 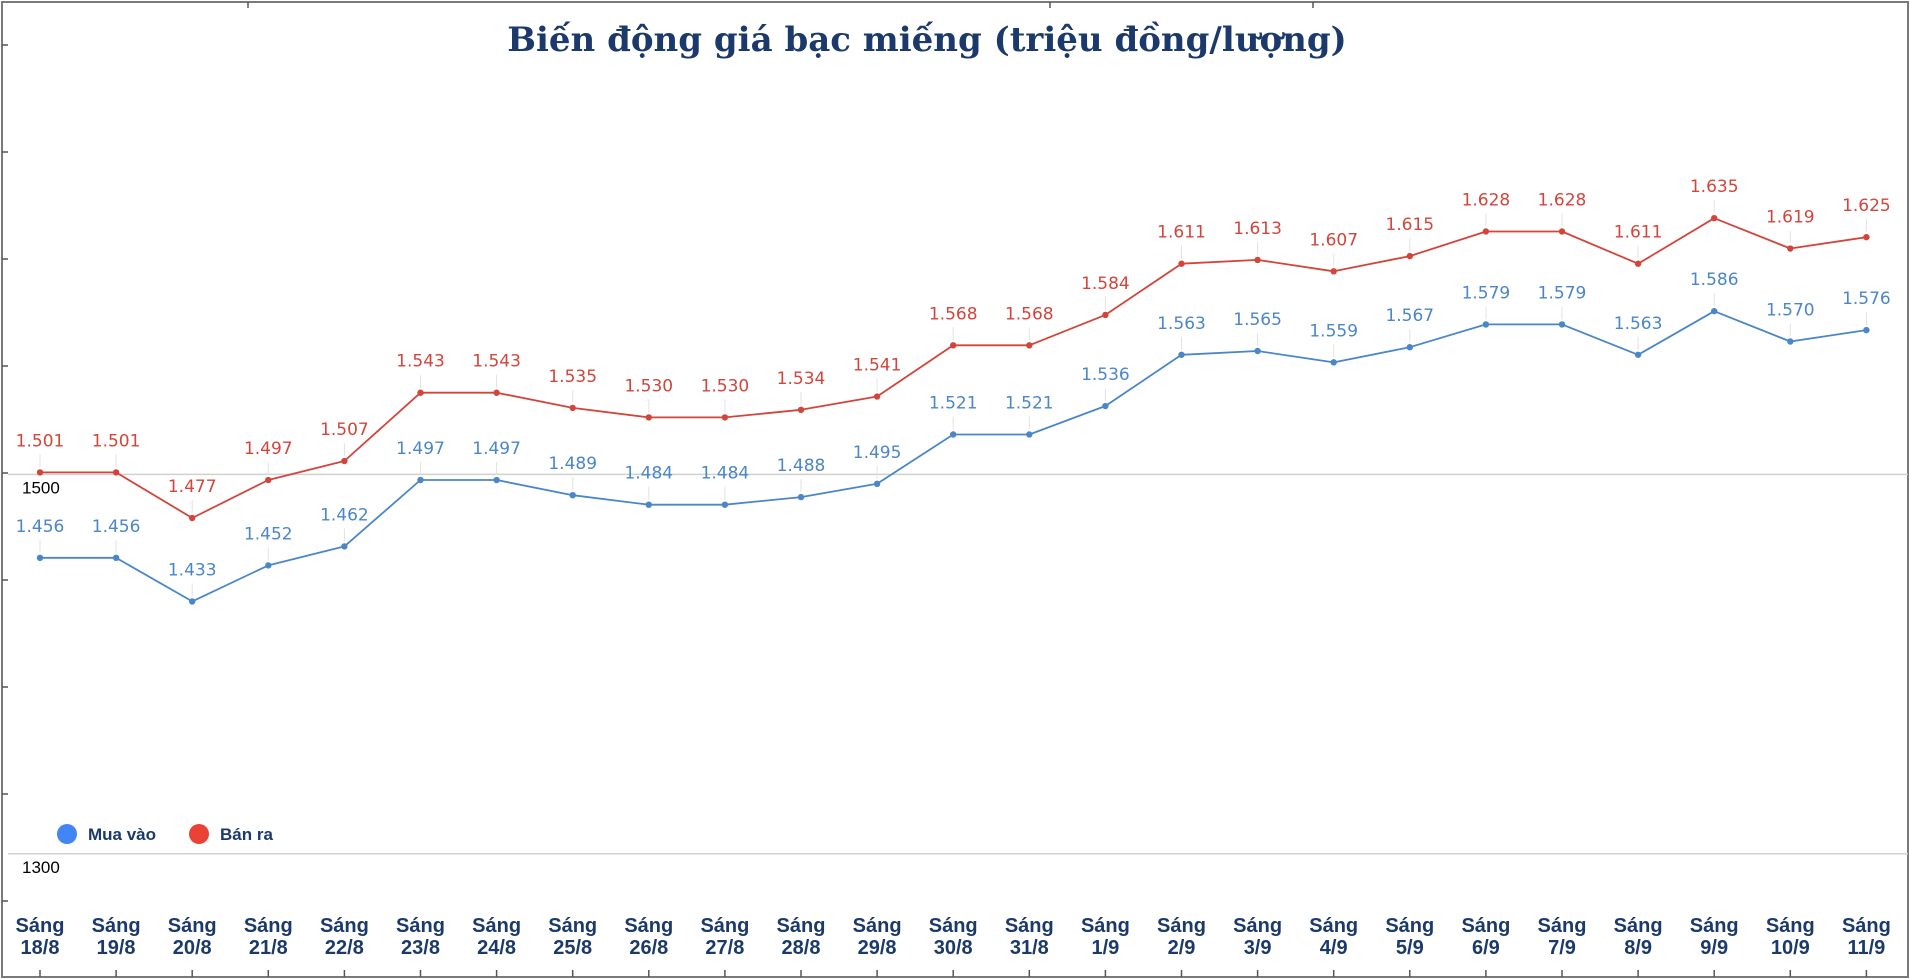 What do you see at coordinates (192, 948) in the screenshot?
I see `x-tick-label-line2: 20/8` at bounding box center [192, 948].